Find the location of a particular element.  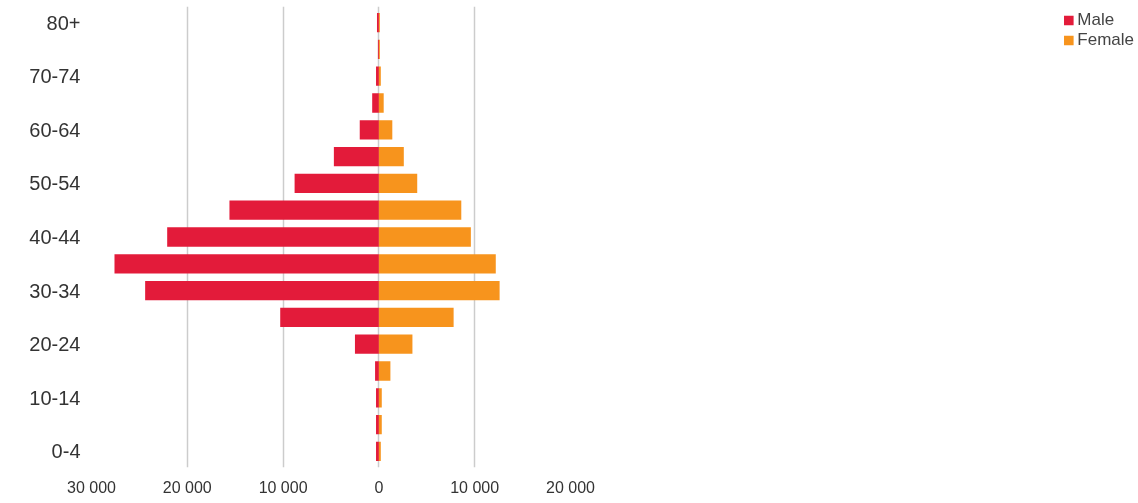

y-tick-label: 70-74 is located at coordinates (55, 76).